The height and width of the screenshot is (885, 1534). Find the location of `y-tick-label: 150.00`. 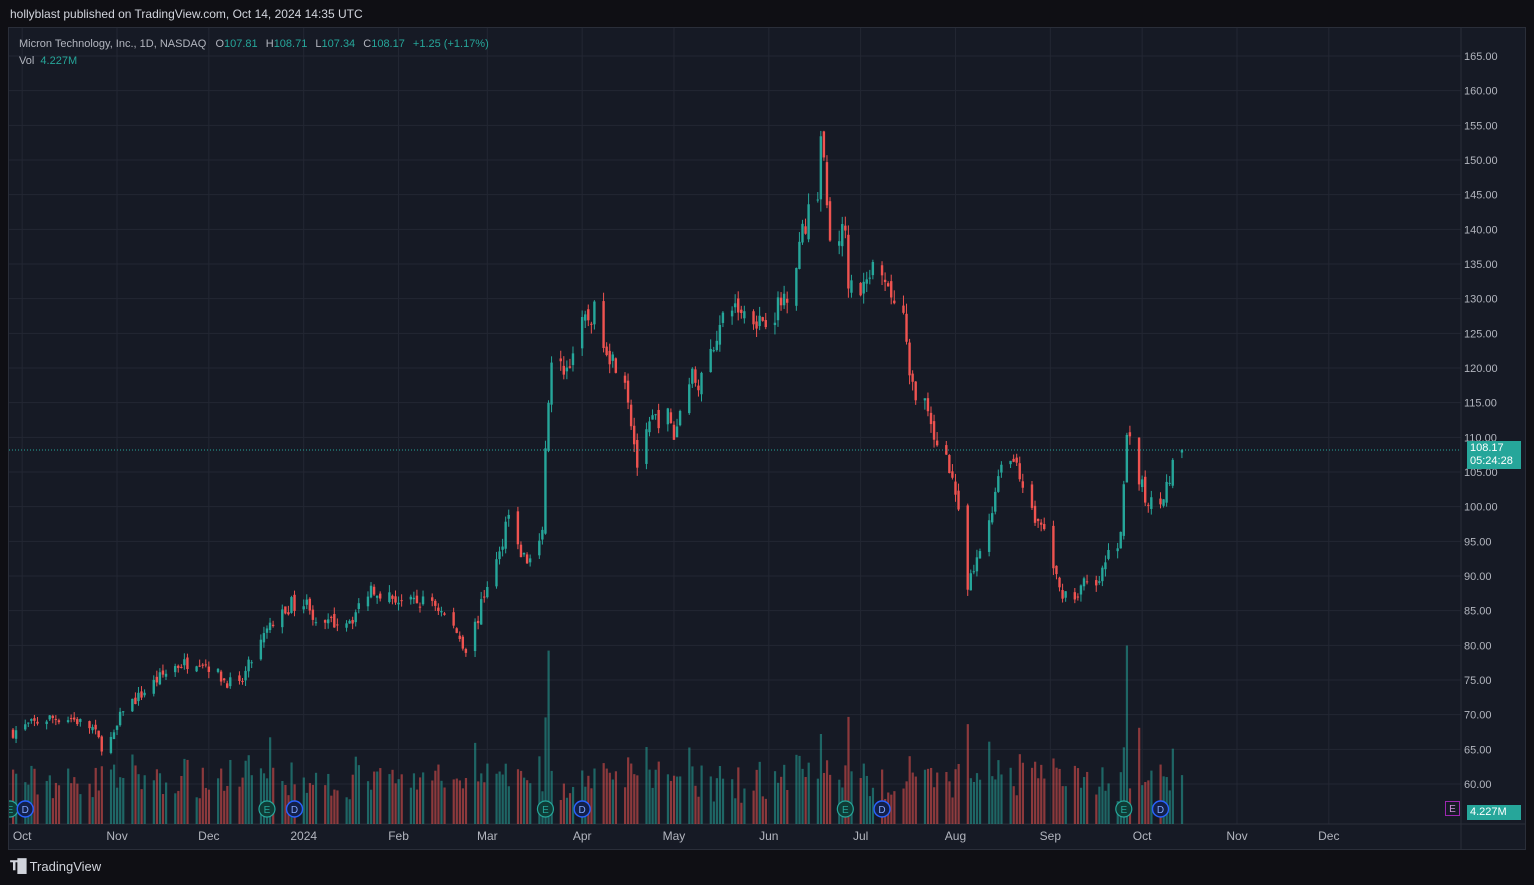

y-tick-label: 150.00 is located at coordinates (1481, 161).